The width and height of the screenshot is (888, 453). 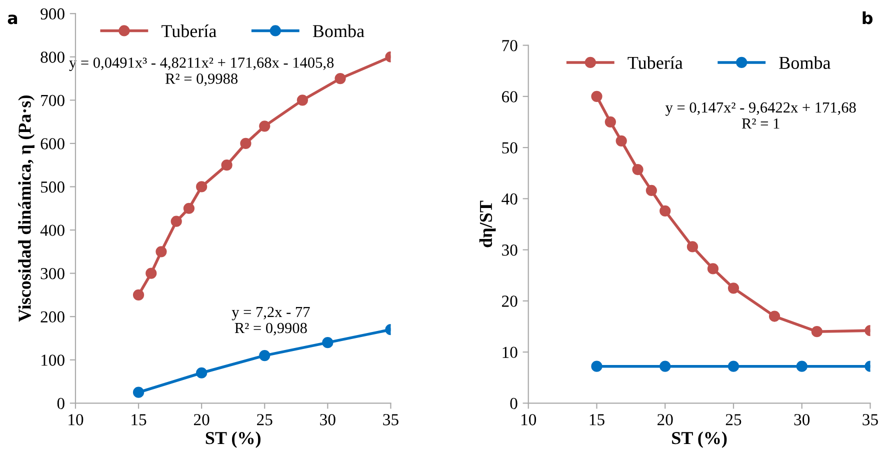 What do you see at coordinates (510, 301) in the screenshot?
I see `y-tick-label: 20` at bounding box center [510, 301].